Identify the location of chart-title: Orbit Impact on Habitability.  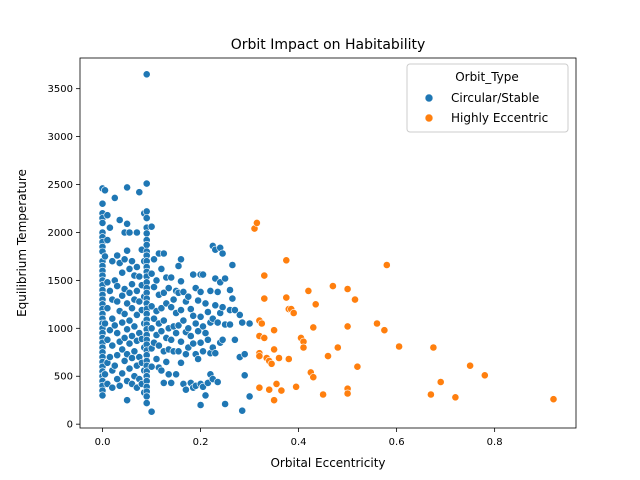
(328, 45).